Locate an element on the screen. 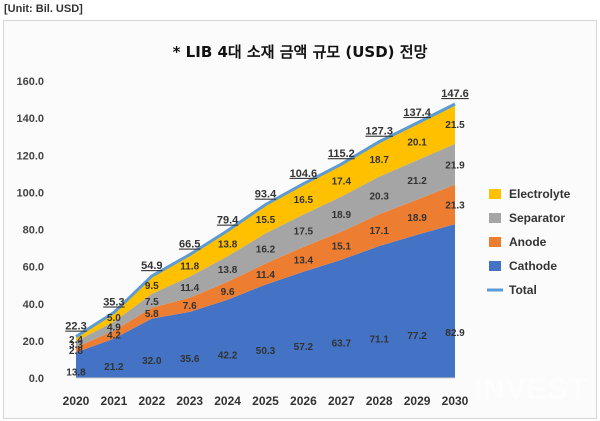 This screenshot has width=600, height=421. data-label-separator: 21.2 is located at coordinates (417, 181).